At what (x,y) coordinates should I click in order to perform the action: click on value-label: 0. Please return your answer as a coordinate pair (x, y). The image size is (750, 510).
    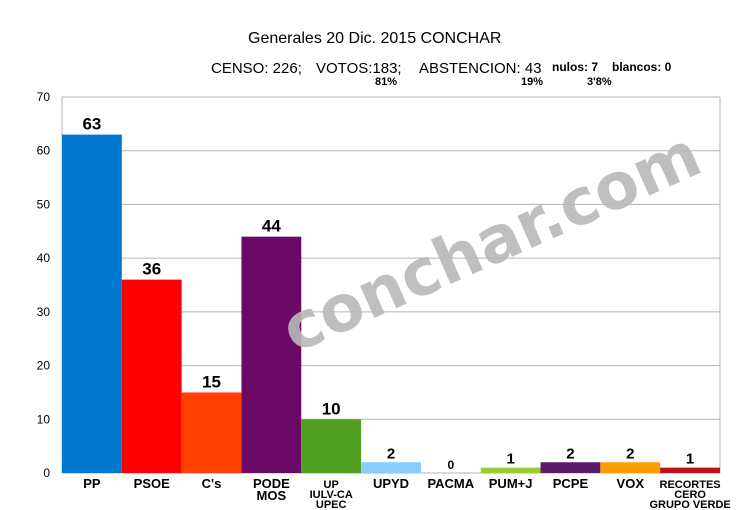
    Looking at the image, I should click on (450, 465).